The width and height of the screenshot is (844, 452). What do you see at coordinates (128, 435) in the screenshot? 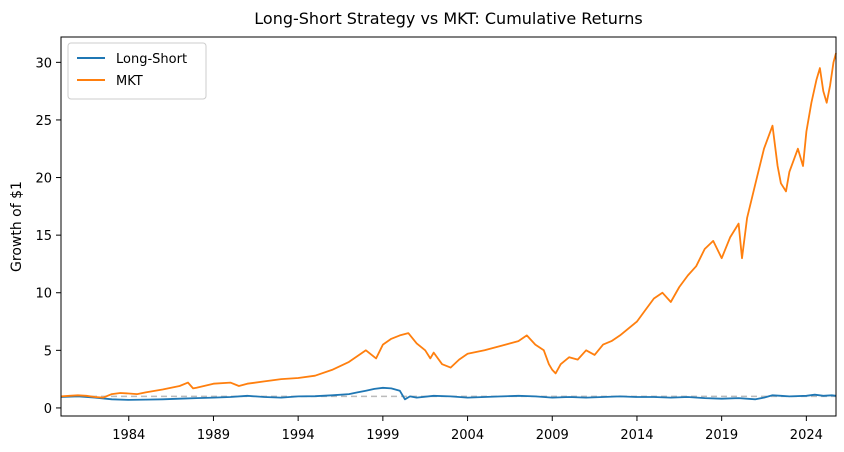
I see `x-tick-label: 1984` at bounding box center [128, 435].